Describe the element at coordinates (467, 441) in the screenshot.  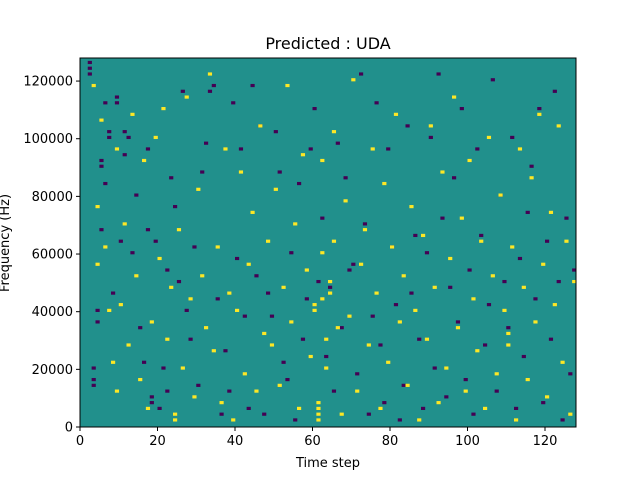
I see `x-tick-label: 100` at that location.